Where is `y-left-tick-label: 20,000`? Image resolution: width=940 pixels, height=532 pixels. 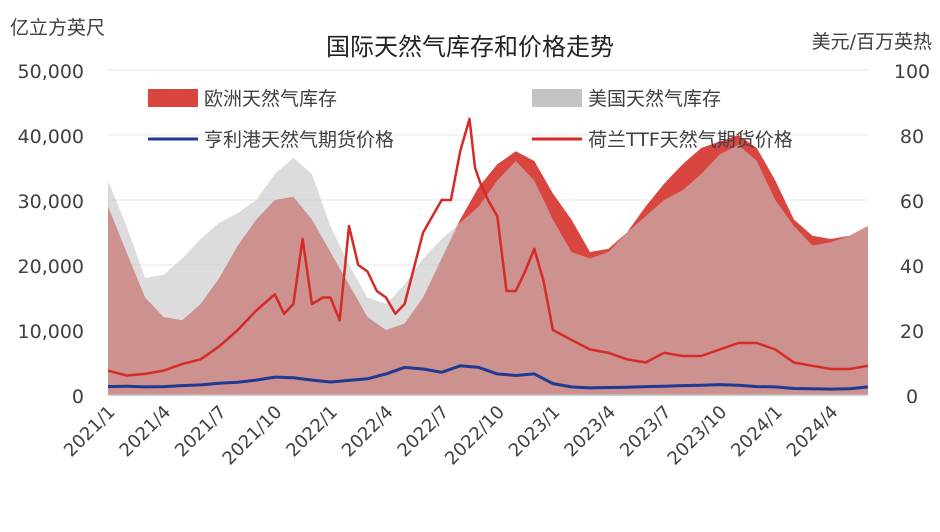 y-left-tick-label: 20,000 is located at coordinates (51, 267).